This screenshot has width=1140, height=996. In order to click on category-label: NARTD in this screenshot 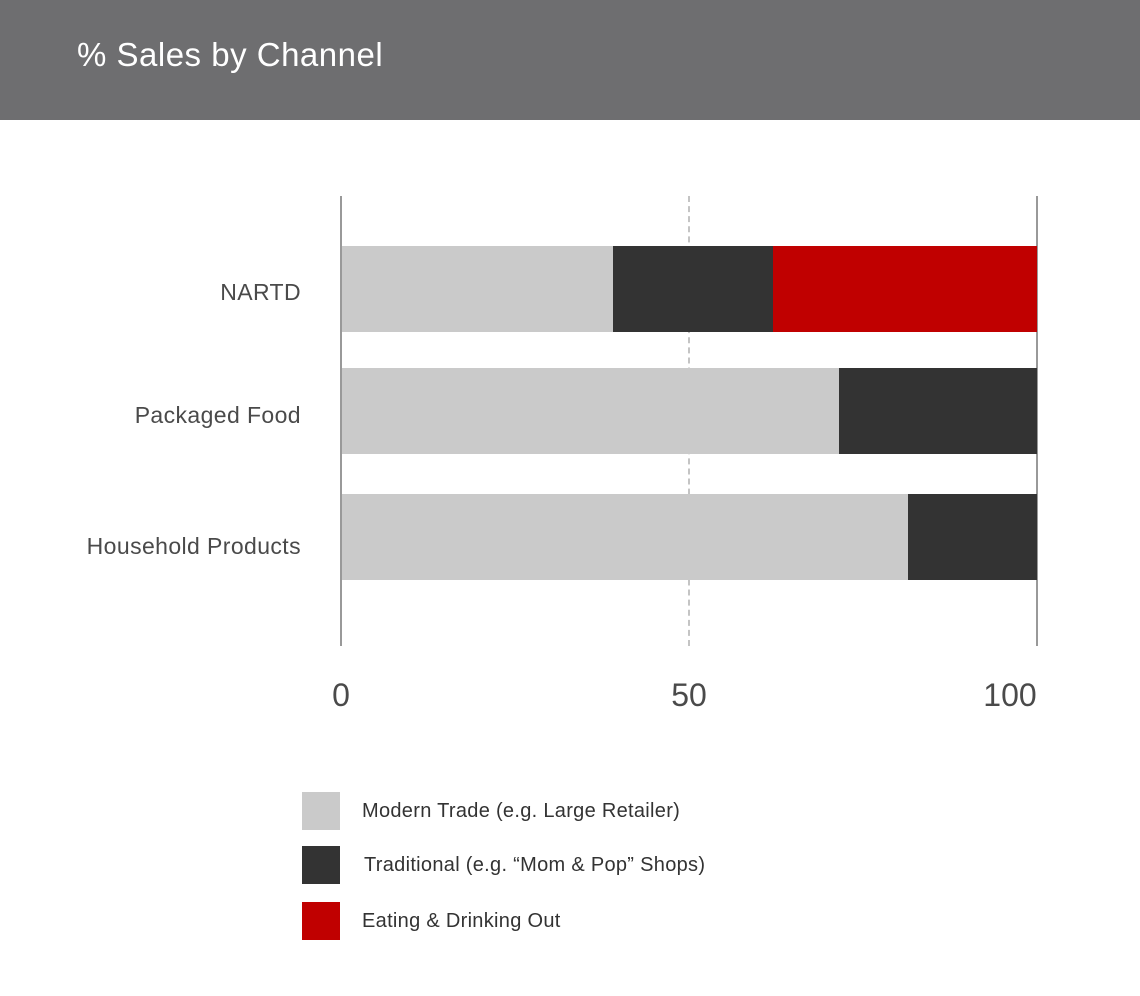, I will do `click(260, 292)`.